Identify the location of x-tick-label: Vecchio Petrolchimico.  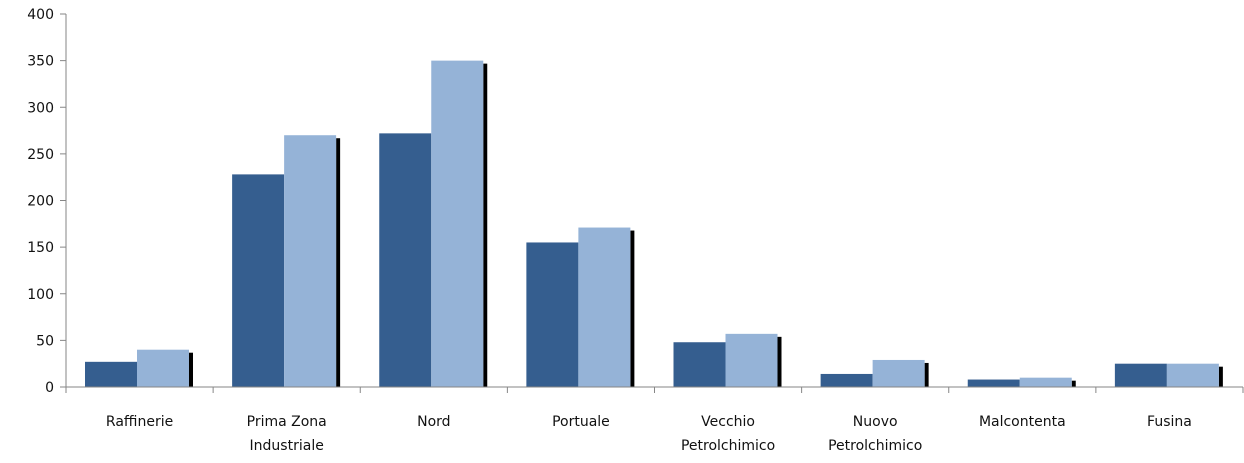
(728, 434).